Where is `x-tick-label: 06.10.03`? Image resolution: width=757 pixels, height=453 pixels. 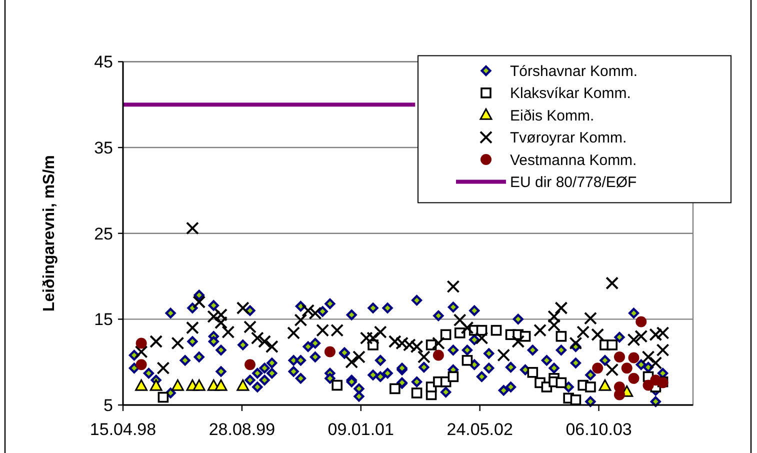 x-tick-label: 06.10.03 is located at coordinates (599, 429).